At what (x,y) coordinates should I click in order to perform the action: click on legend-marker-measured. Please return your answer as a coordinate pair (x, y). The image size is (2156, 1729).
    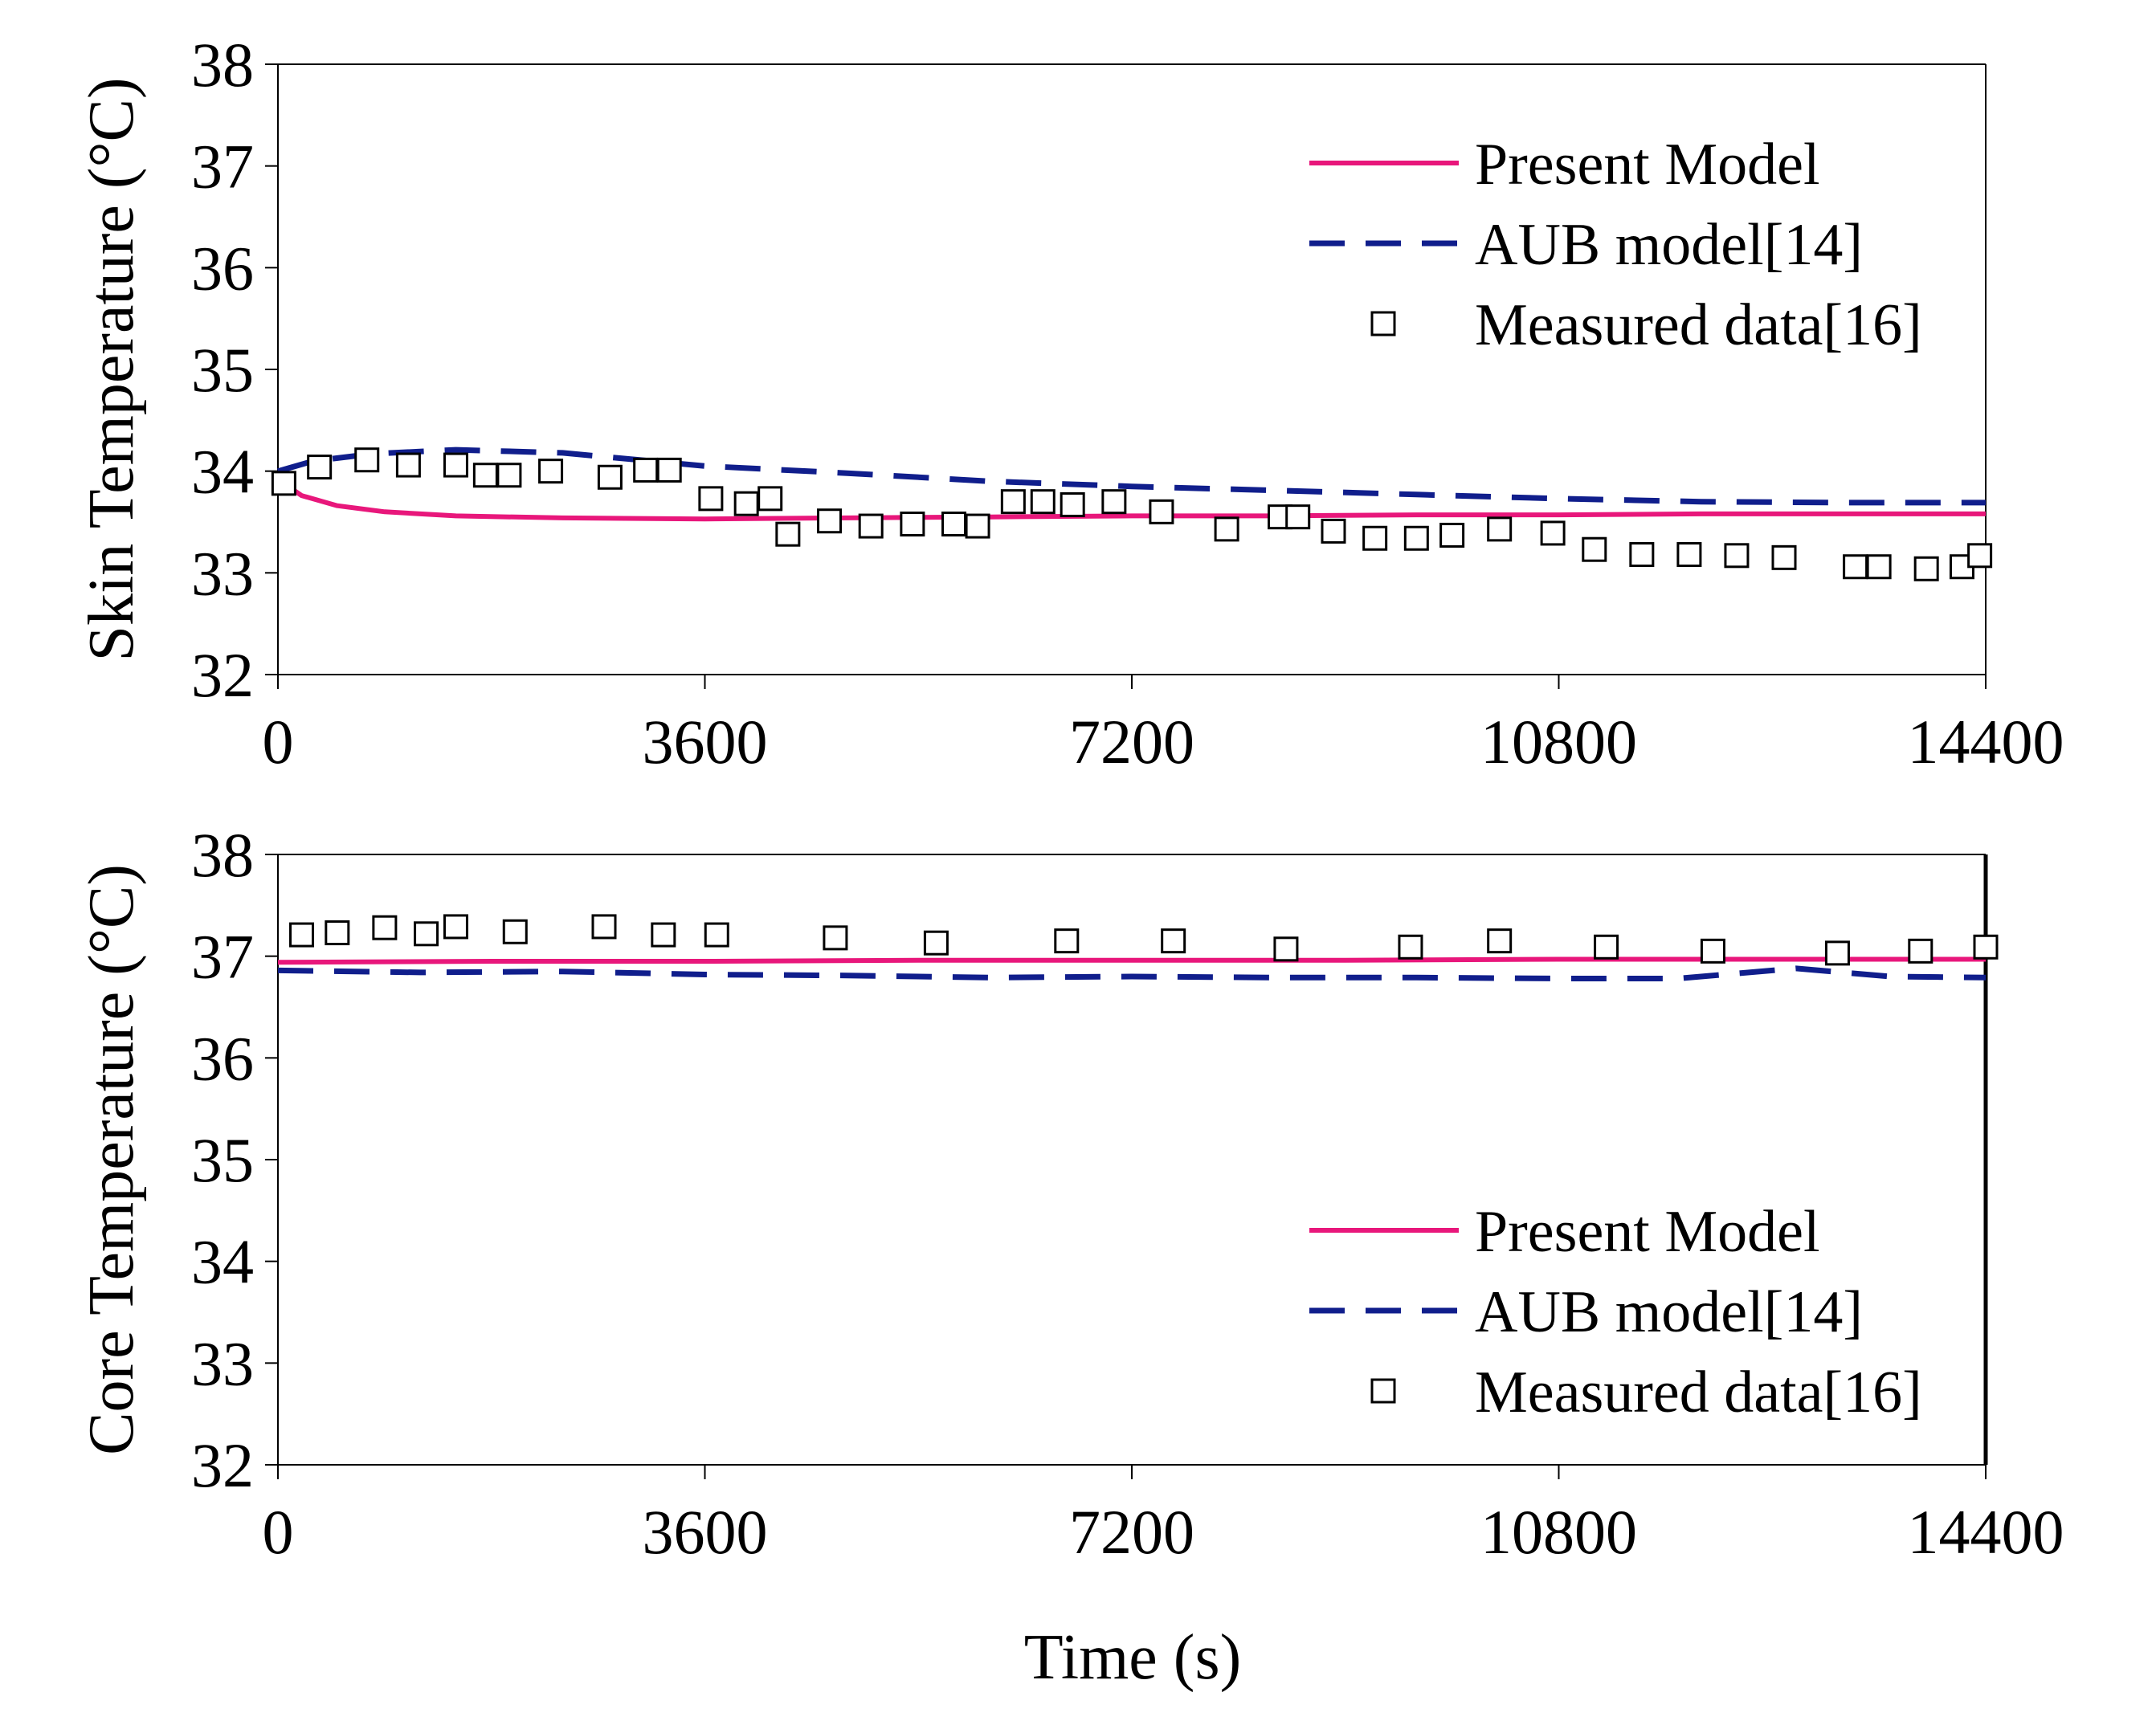
    Looking at the image, I should click on (1383, 1391).